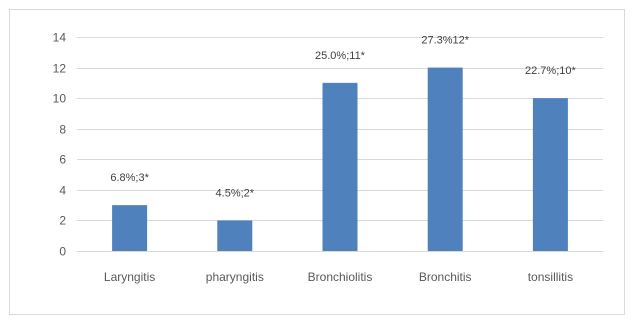 This screenshot has width=634, height=326. I want to click on data-label-bronchiolitis: 25.0%;11*, so click(340, 56).